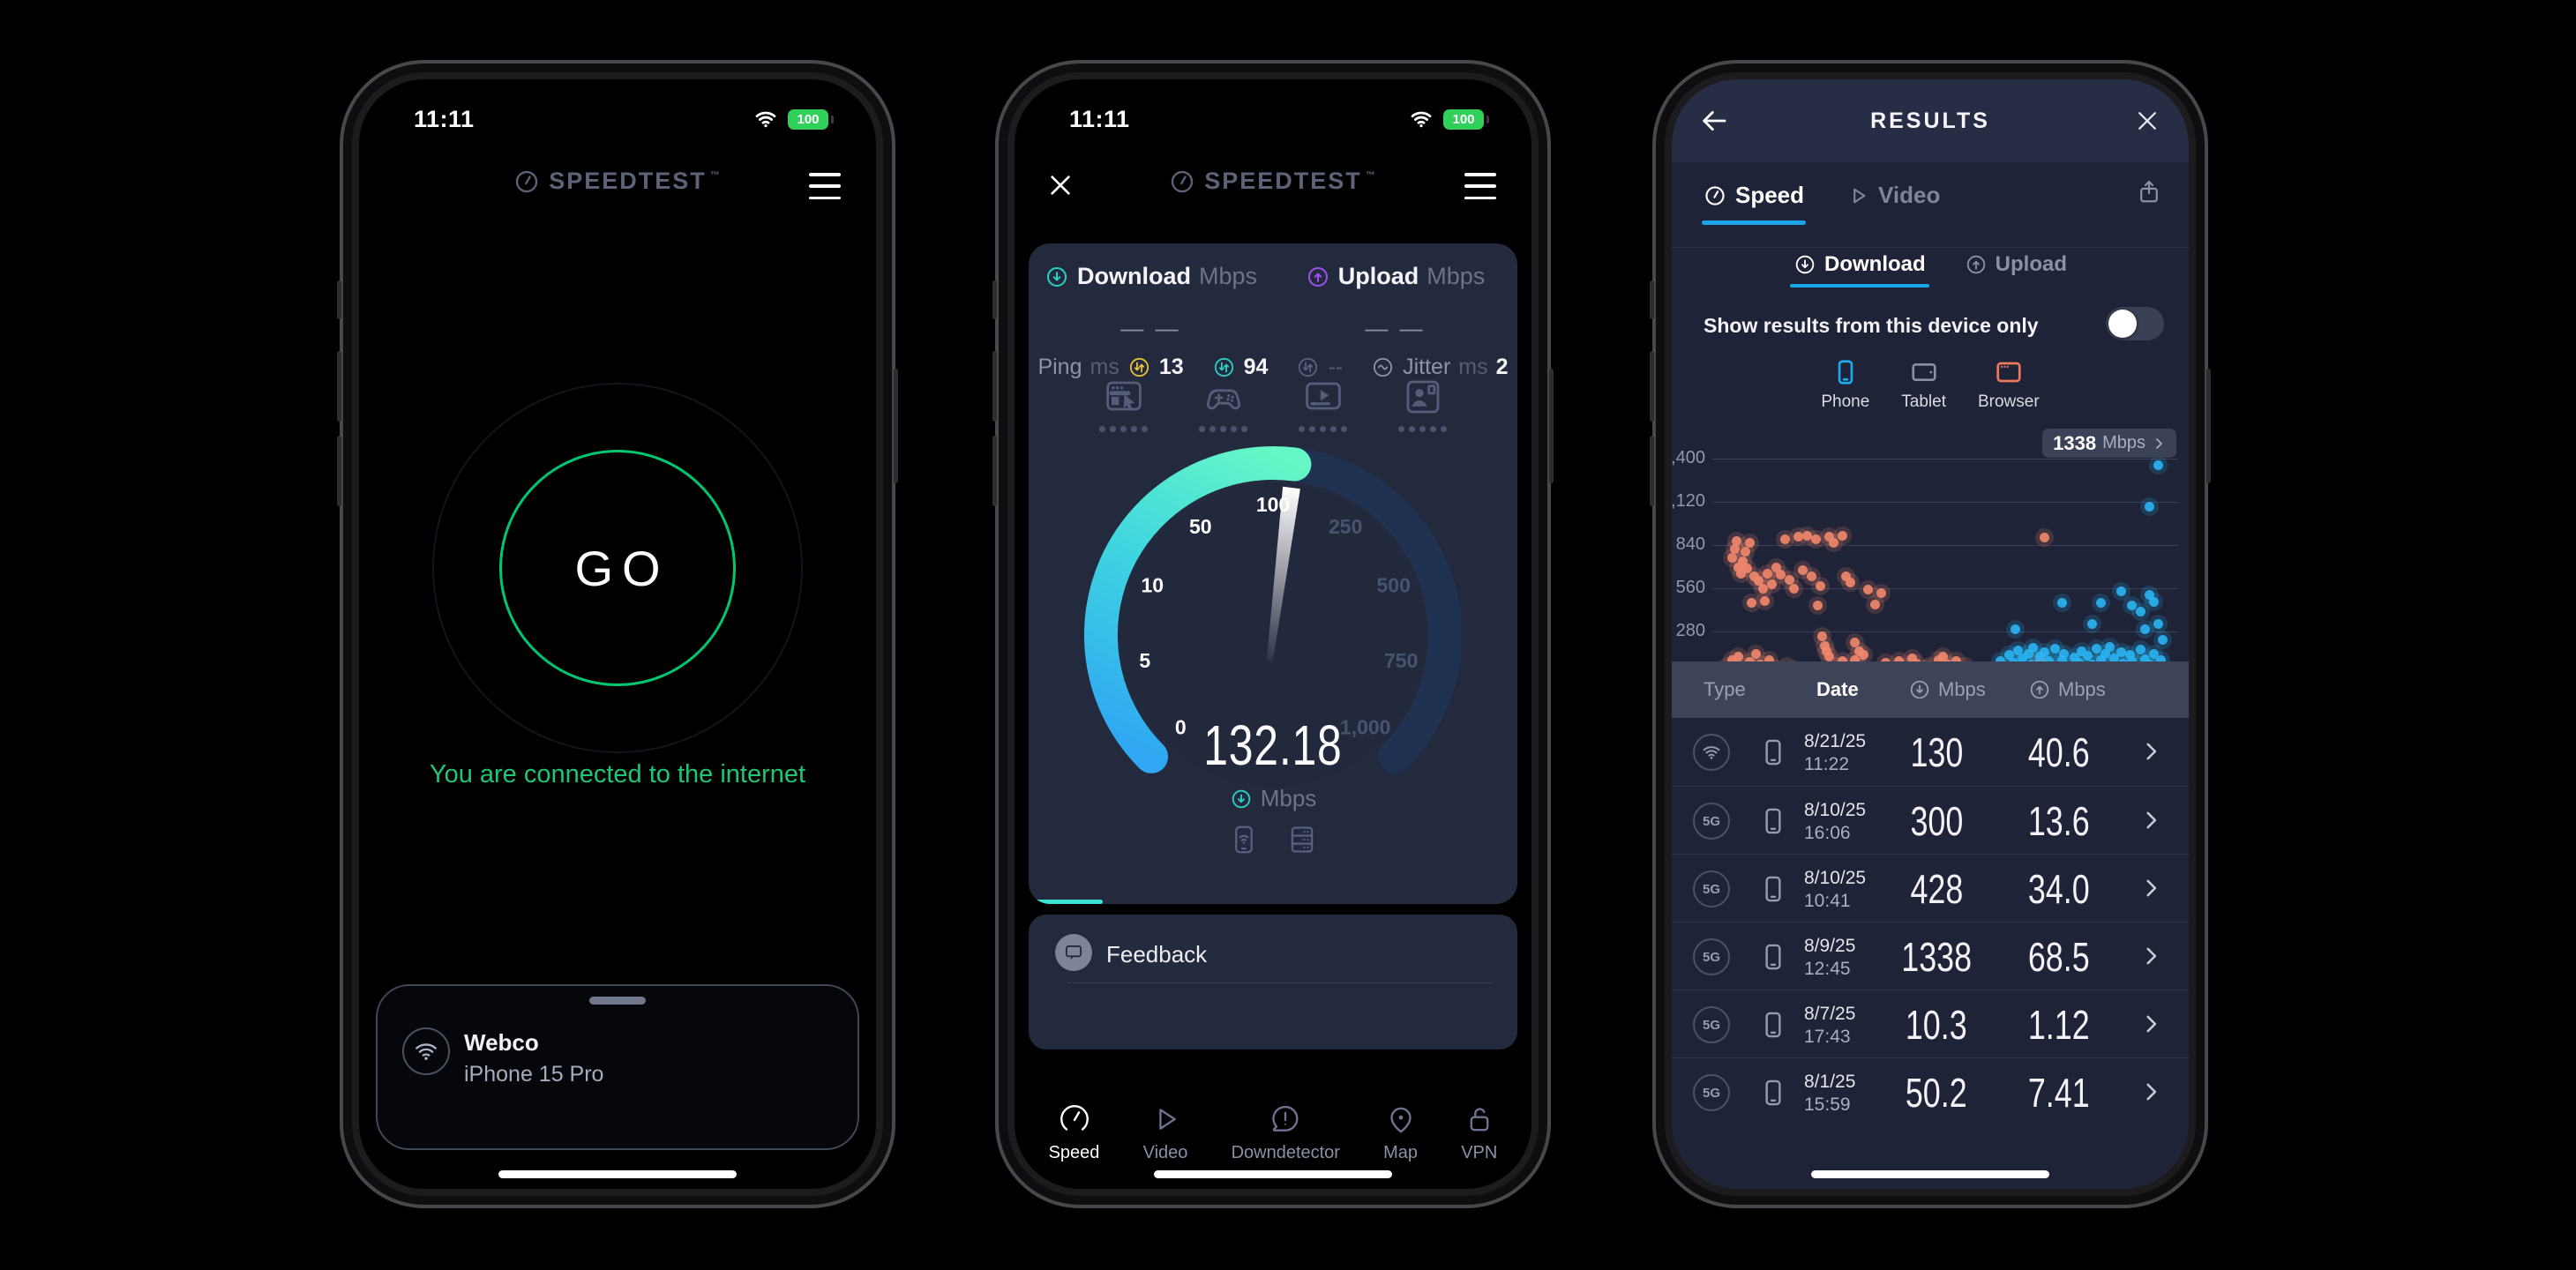 Image resolution: width=2576 pixels, height=1270 pixels. What do you see at coordinates (1714, 121) in the screenshot?
I see `back-button` at bounding box center [1714, 121].